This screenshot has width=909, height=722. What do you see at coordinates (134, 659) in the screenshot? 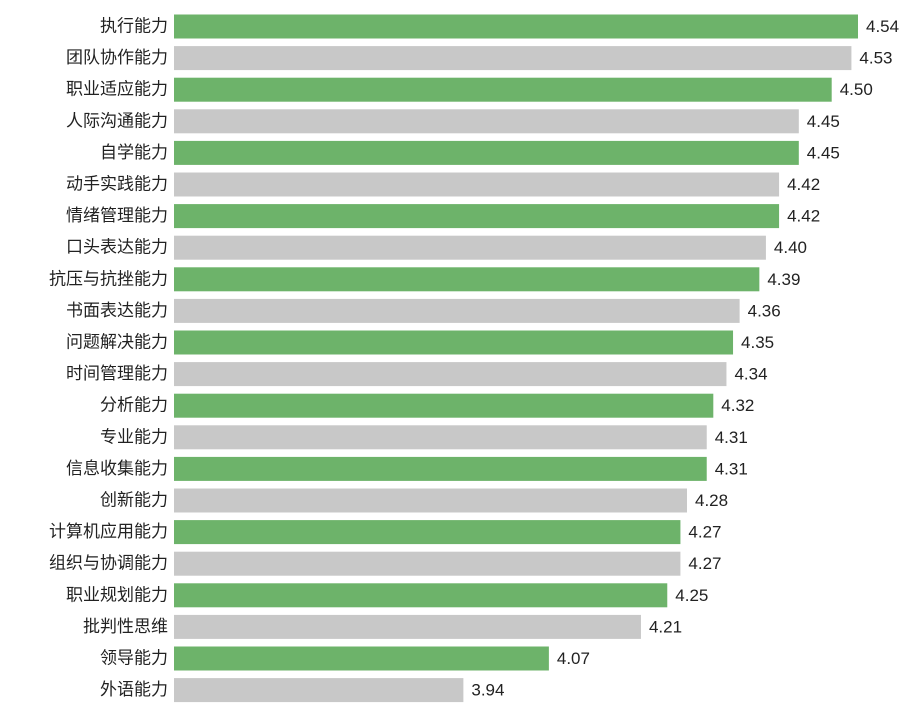
I see `category-label: 领导能力` at bounding box center [134, 659].